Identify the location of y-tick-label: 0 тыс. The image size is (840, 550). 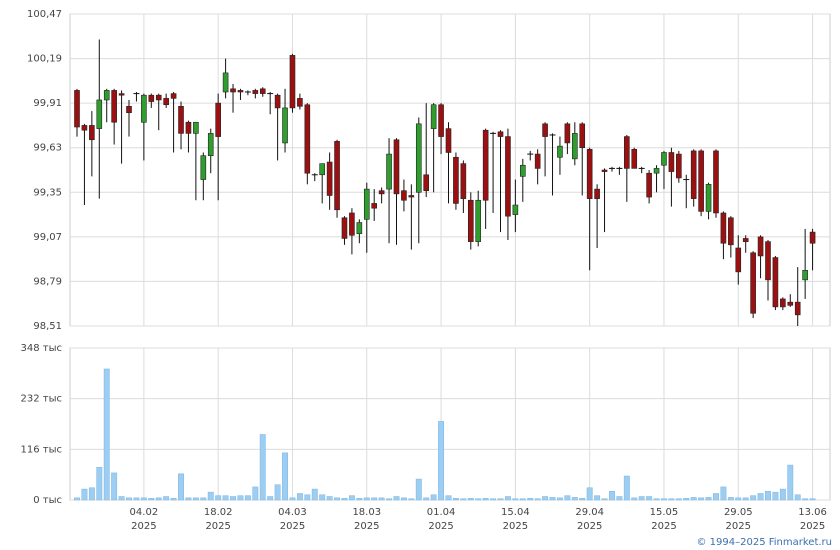
(47, 500).